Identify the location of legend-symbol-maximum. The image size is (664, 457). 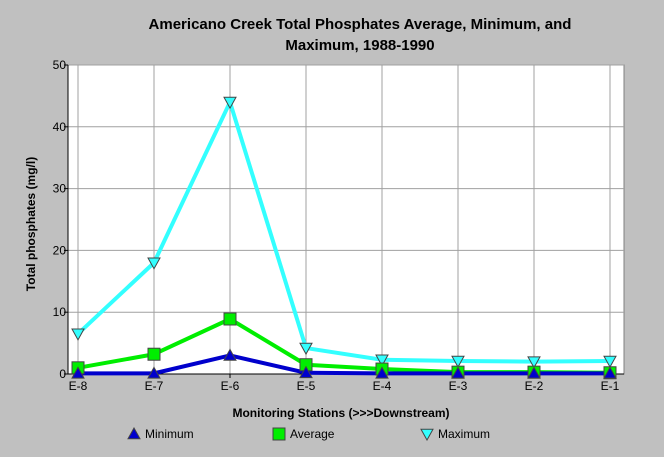
(427, 434).